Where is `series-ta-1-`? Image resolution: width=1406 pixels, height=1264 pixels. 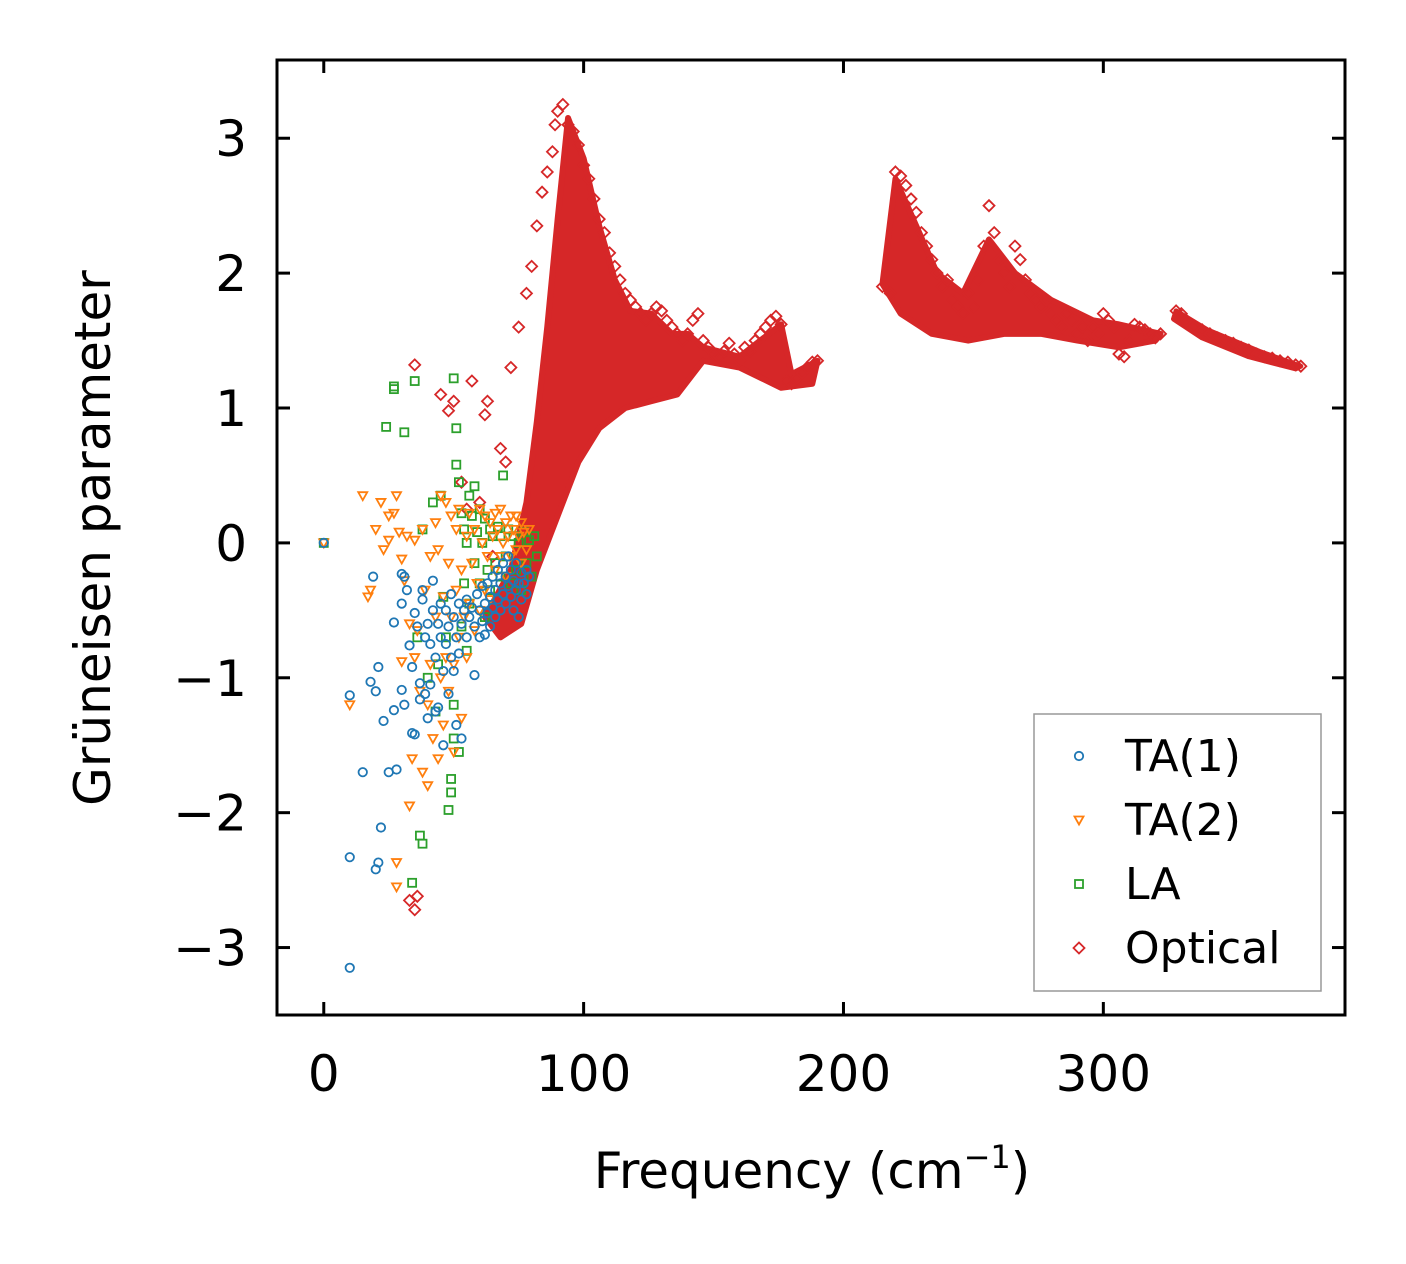
series-ta-1- is located at coordinates (426, 755).